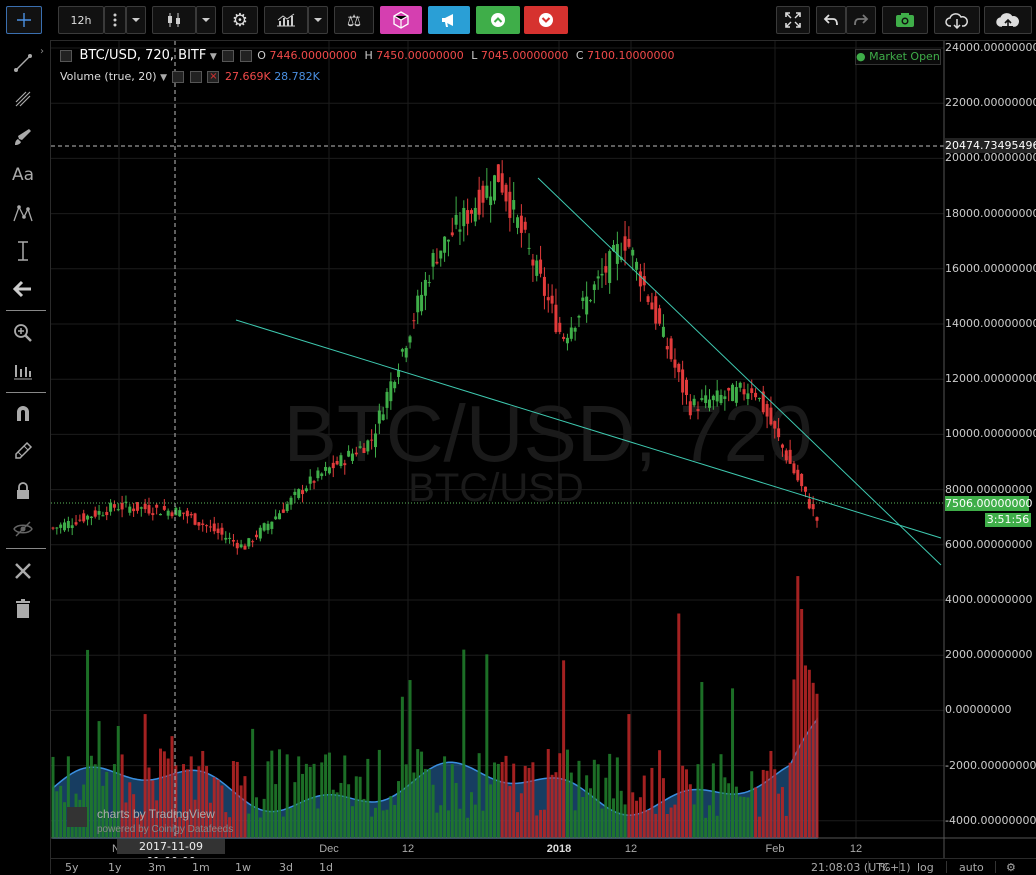 The image size is (1036, 875). I want to click on chart-type-dropdown-button, so click(206, 20).